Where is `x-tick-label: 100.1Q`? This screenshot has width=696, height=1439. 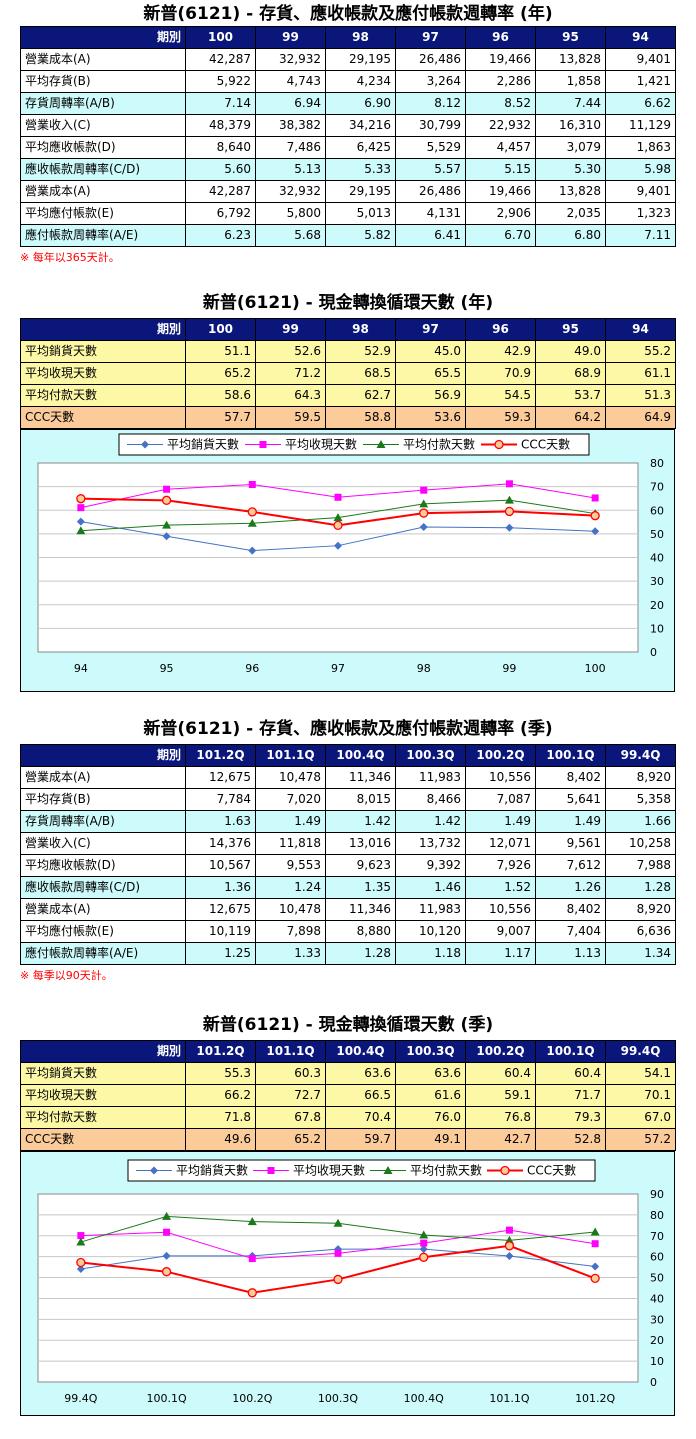
x-tick-label: 100.1Q is located at coordinates (166, 1398).